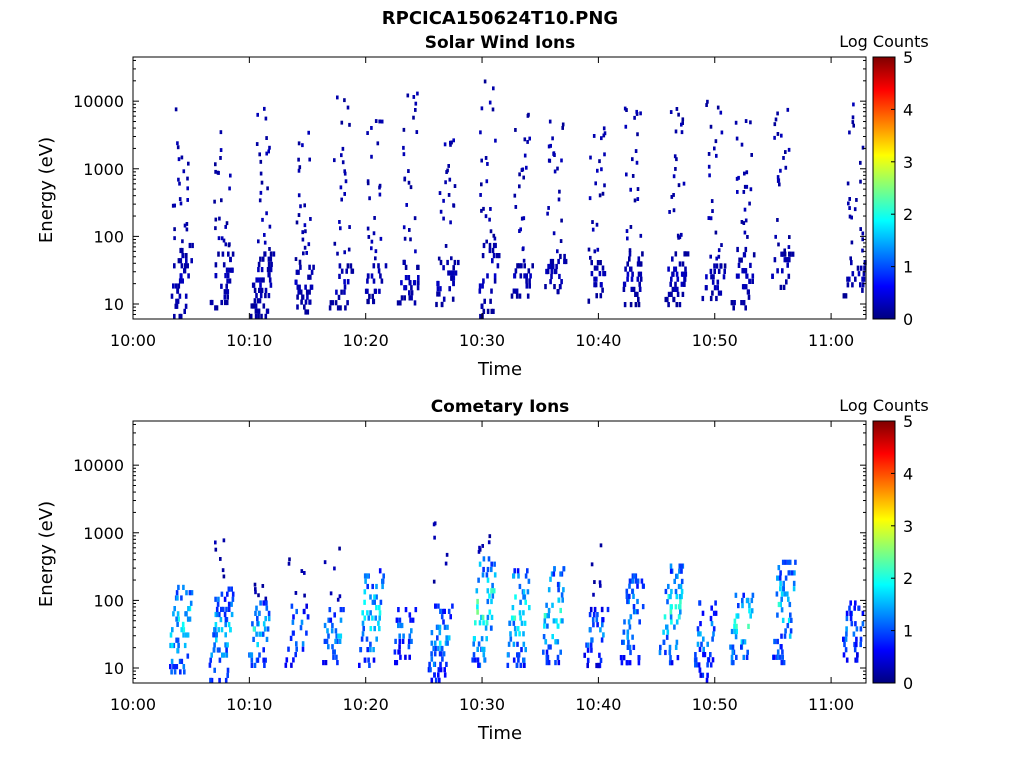  Describe the element at coordinates (908, 526) in the screenshot. I see `colorbar-tick-label: 3` at that location.